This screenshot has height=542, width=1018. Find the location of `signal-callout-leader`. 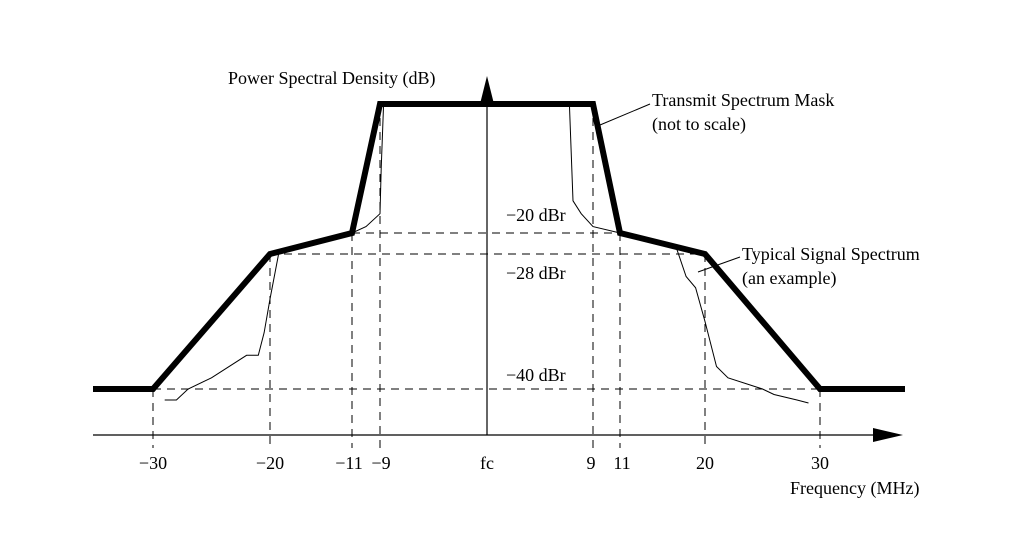

signal-callout-leader is located at coordinates (719, 264).